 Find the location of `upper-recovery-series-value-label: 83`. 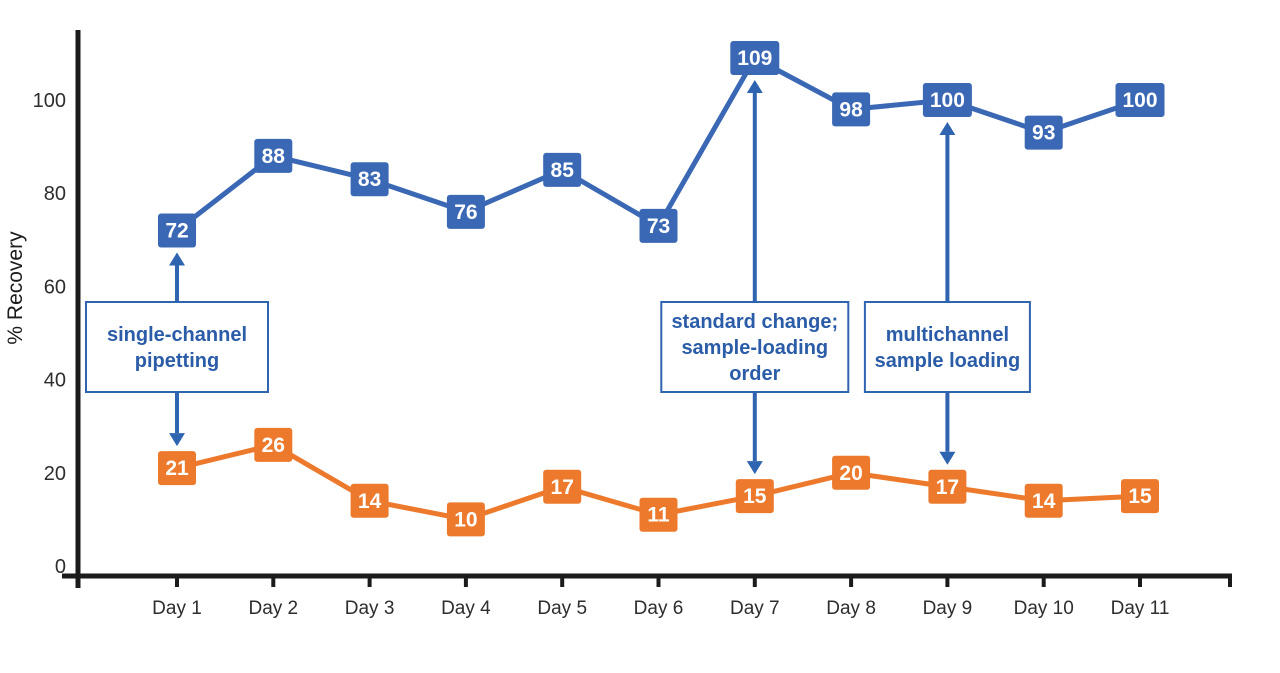

upper-recovery-series-value-label: 83 is located at coordinates (369, 179).